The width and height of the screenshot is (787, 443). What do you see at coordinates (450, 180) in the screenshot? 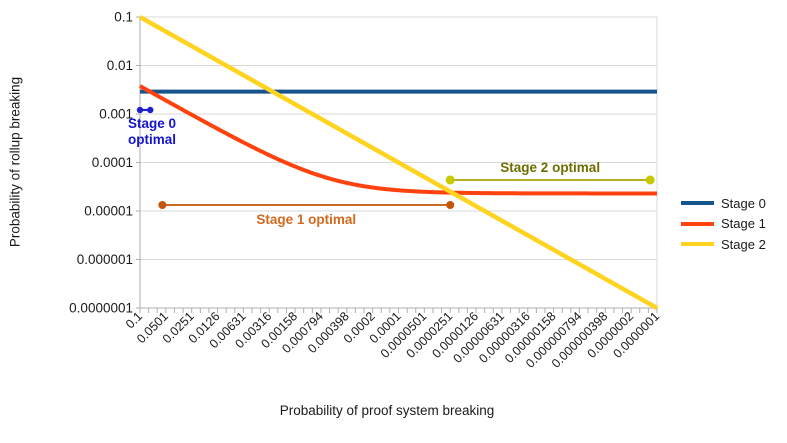
I see `stage2-optimal-dot-start` at bounding box center [450, 180].